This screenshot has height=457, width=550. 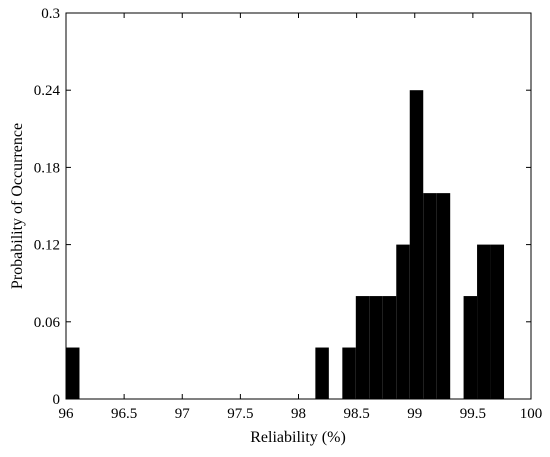 I want to click on x-axis-title: Reliability (%), so click(x=298, y=437).